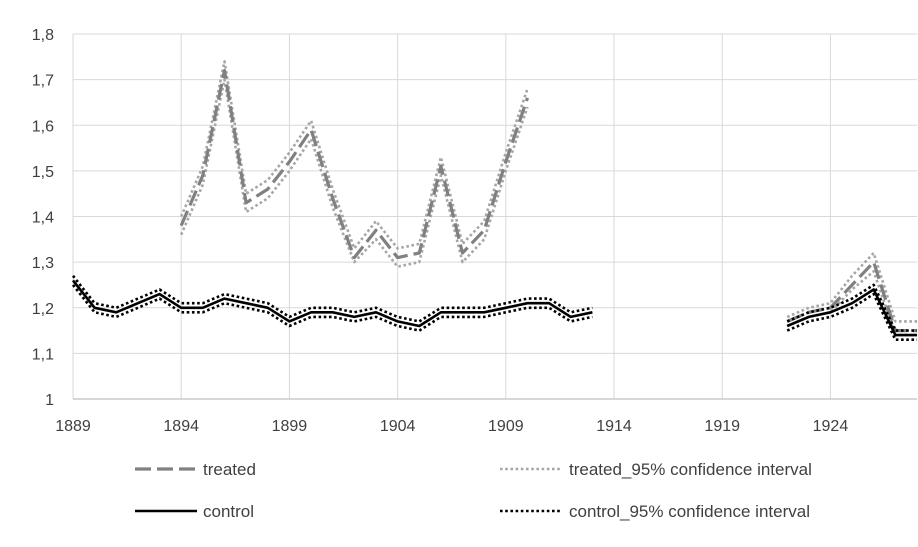 The width and height of the screenshot is (918, 547). I want to click on y-tick-label: 1,6, so click(43, 126).